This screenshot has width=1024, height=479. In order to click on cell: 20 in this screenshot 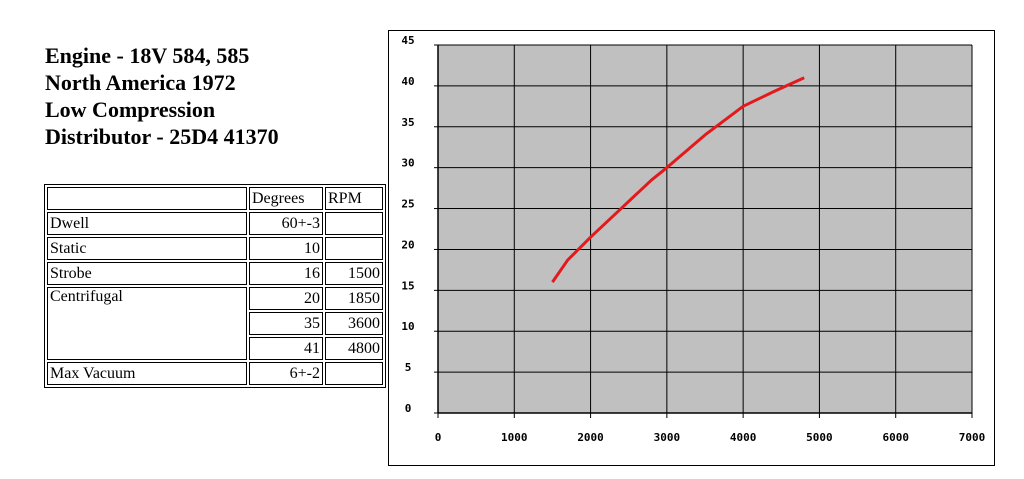, I will do `click(286, 298)`.